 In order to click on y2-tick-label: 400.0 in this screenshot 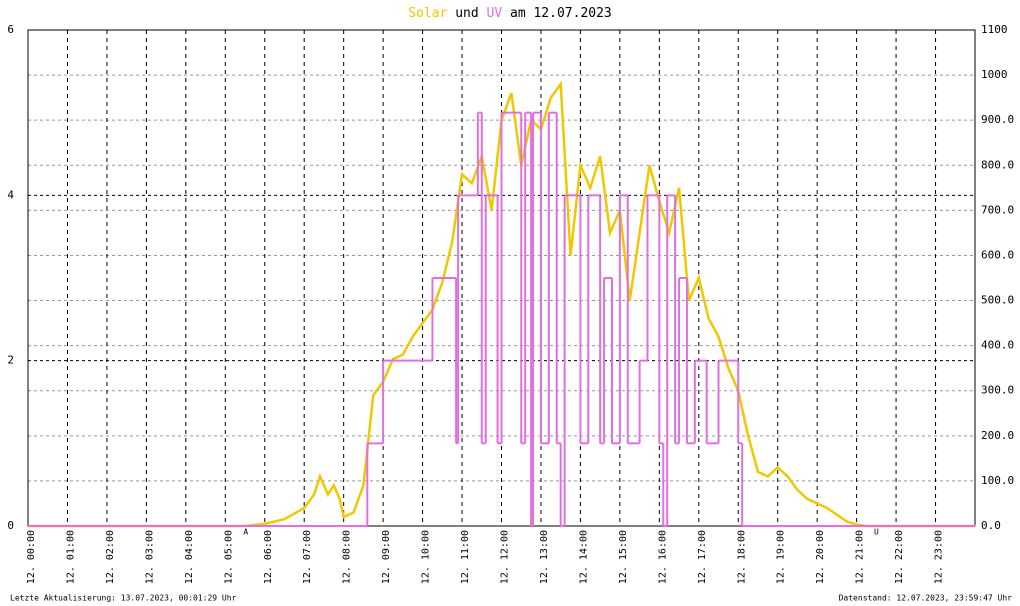, I will do `click(997, 345)`.